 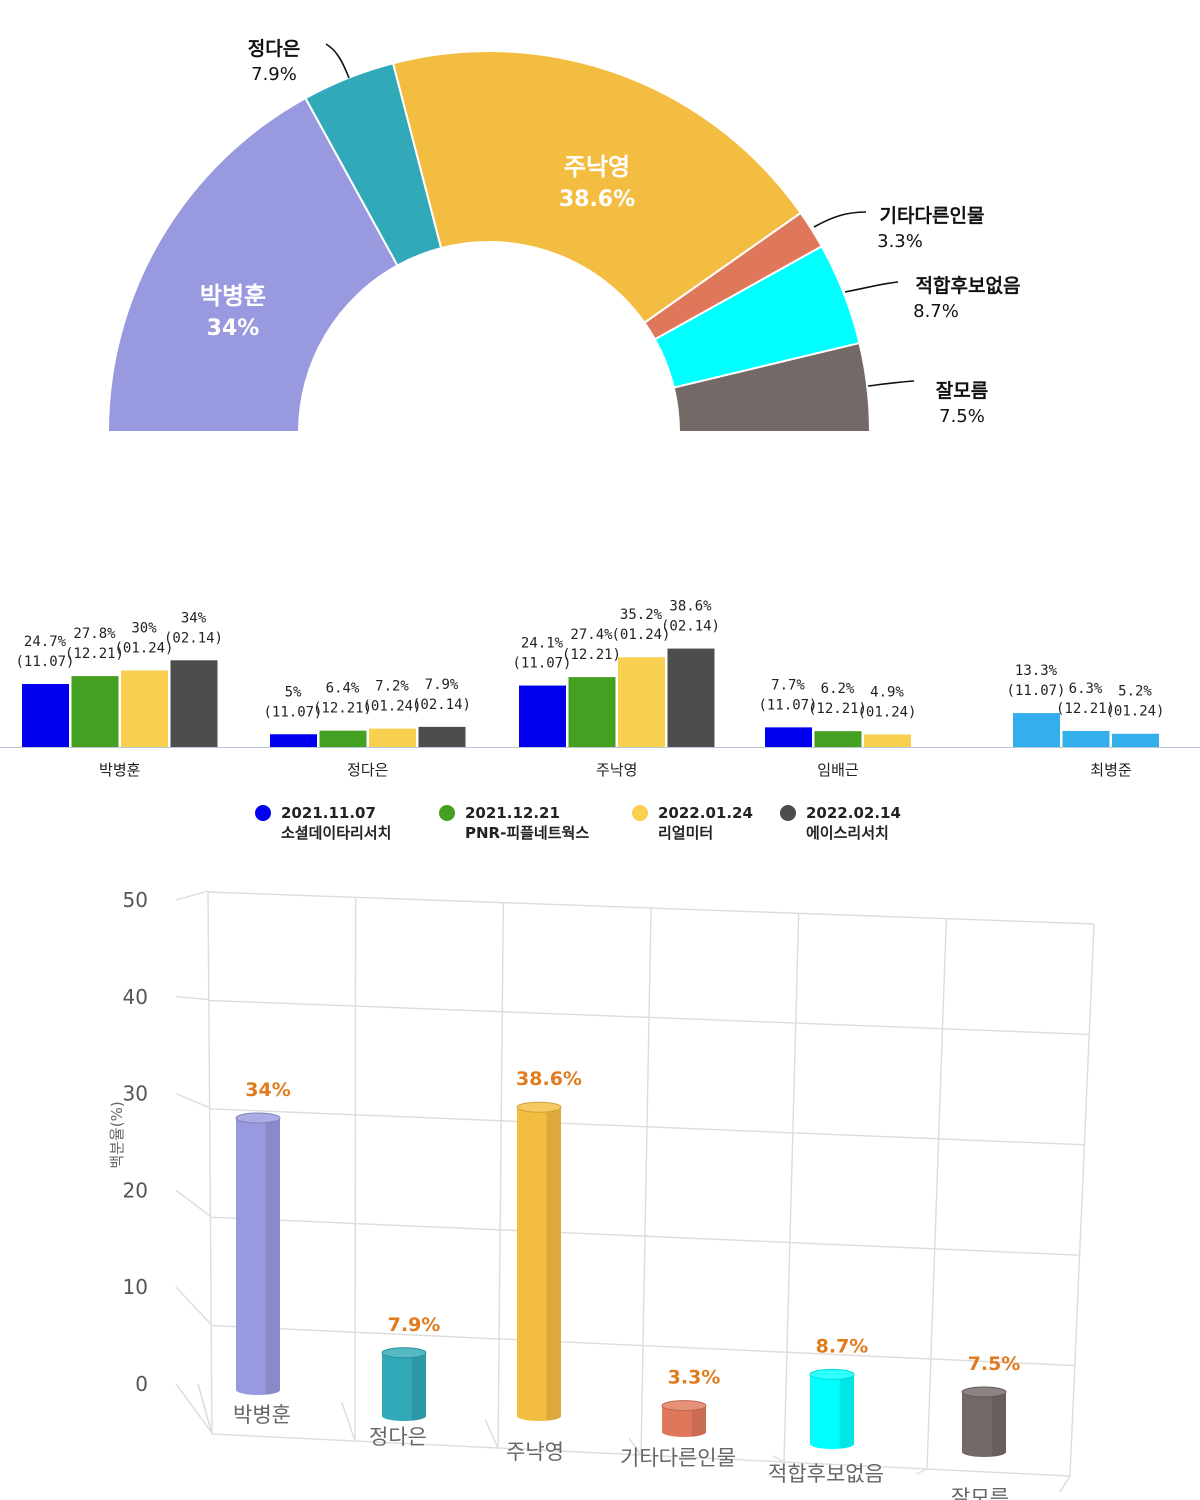 I want to click on legend-text: 2022.02.14 에이스리서치, so click(x=853, y=823).